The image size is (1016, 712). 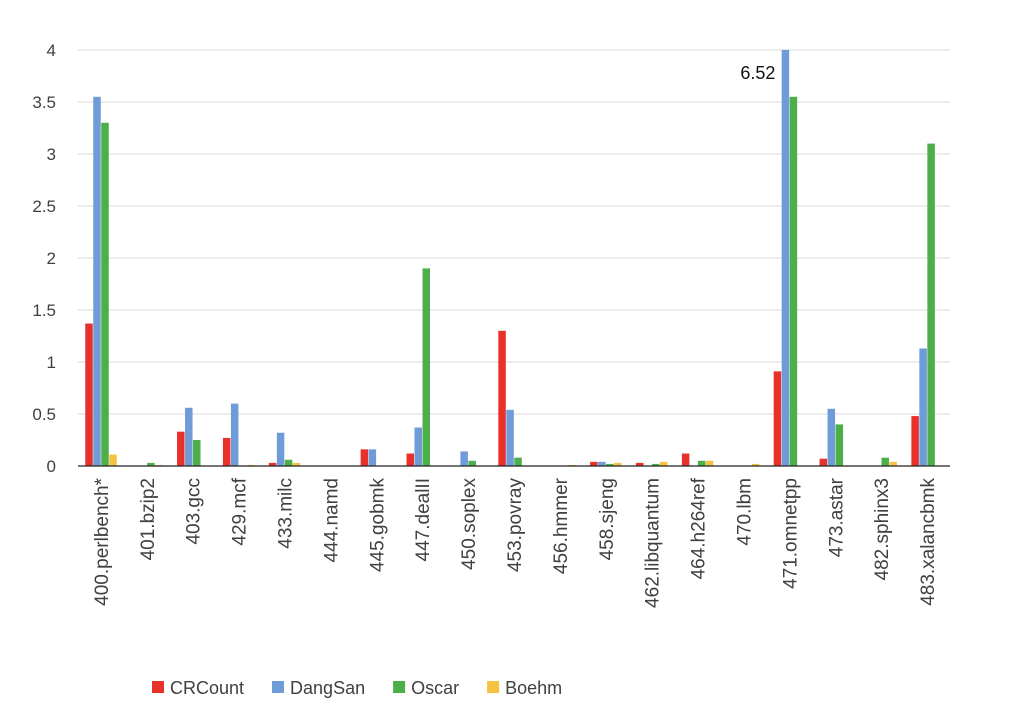 I want to click on x-tick-label: 473.astar, so click(x=836, y=517).